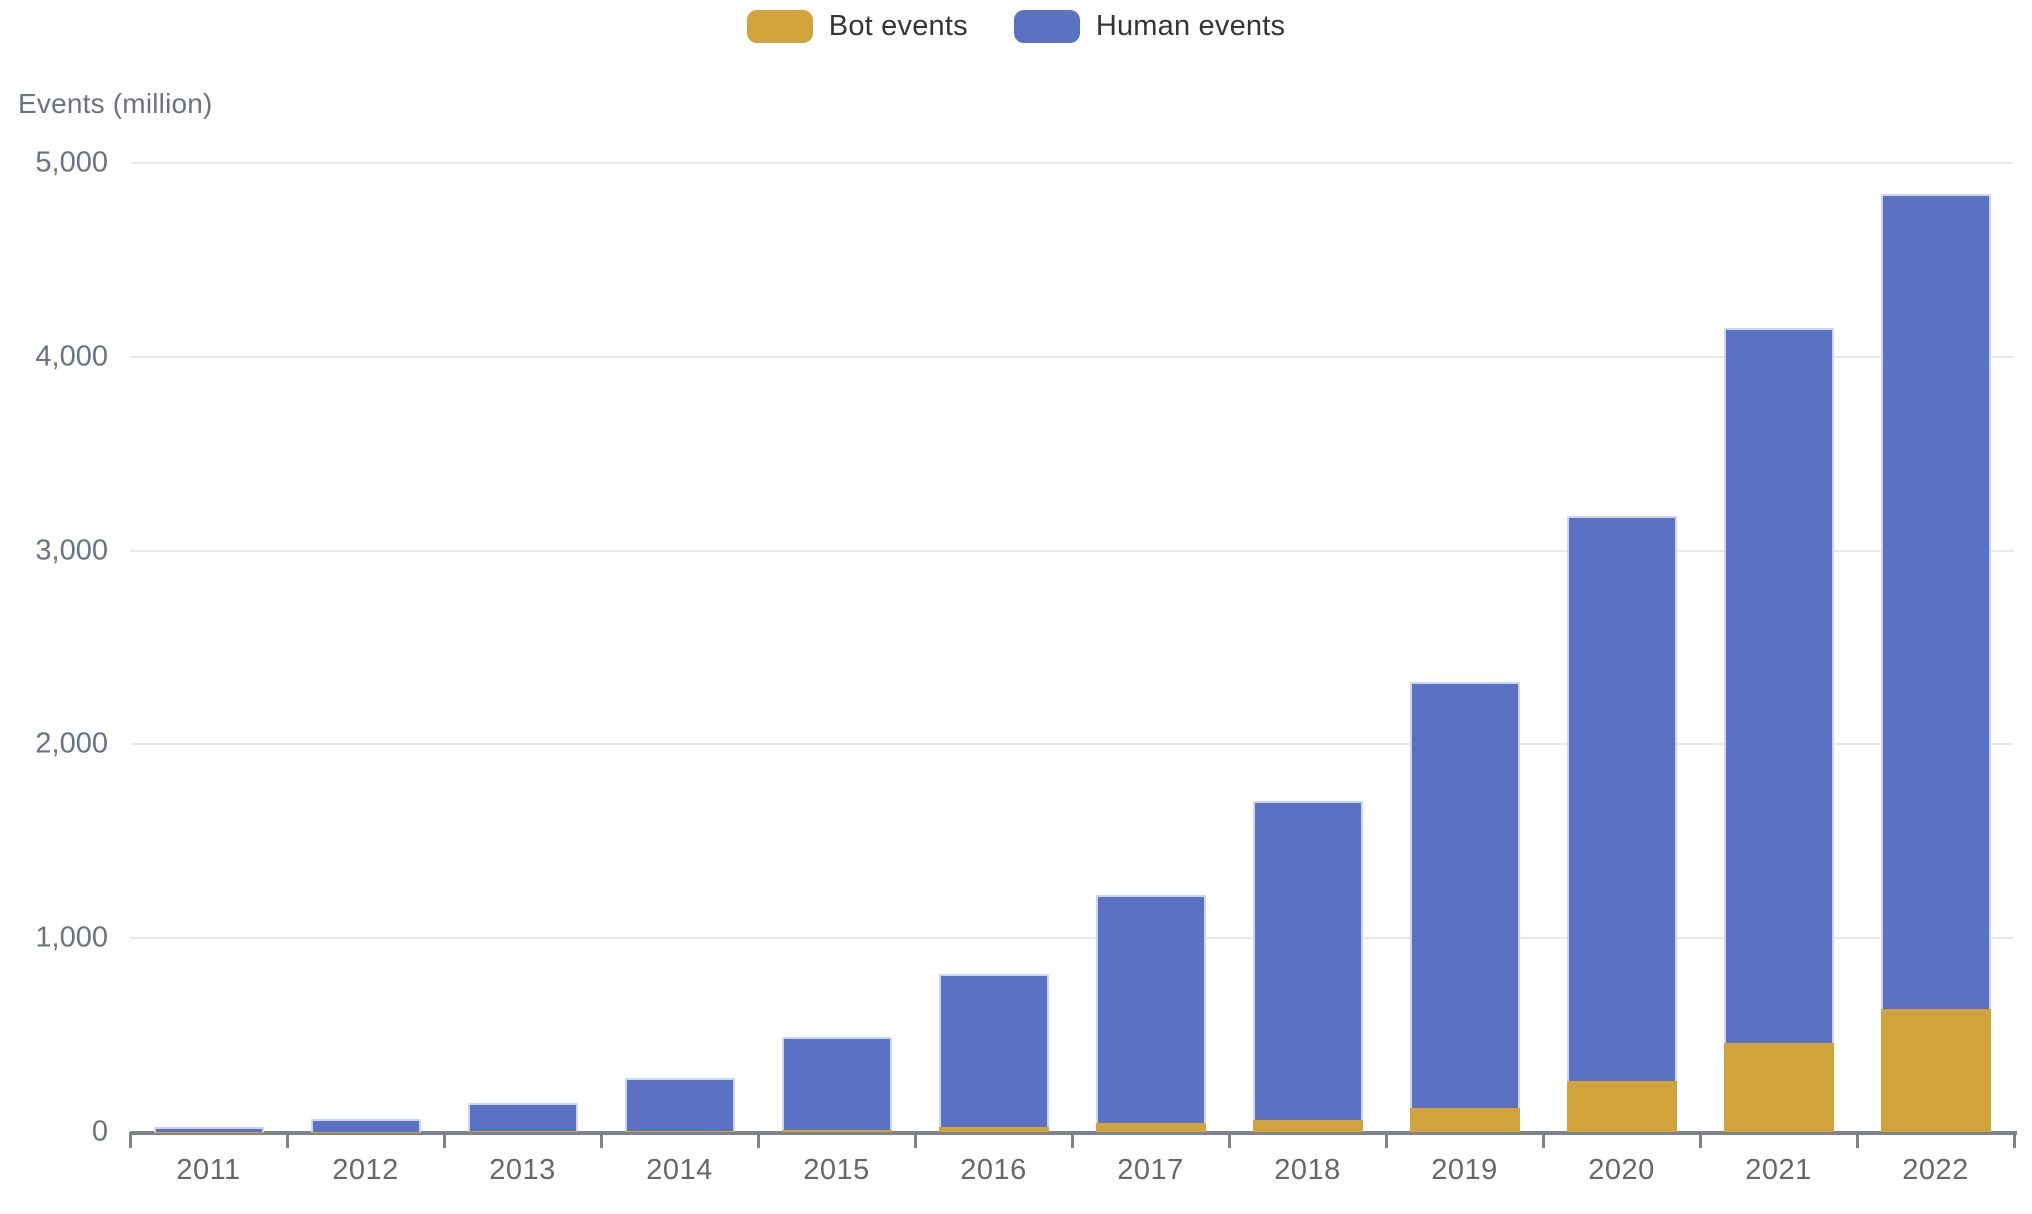  I want to click on human-events-segment-2022, so click(1935, 601).